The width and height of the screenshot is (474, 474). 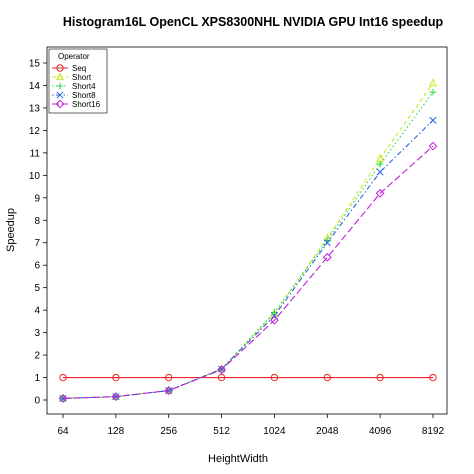 I want to click on x-axis-label: HeightWidth, so click(x=238, y=459).